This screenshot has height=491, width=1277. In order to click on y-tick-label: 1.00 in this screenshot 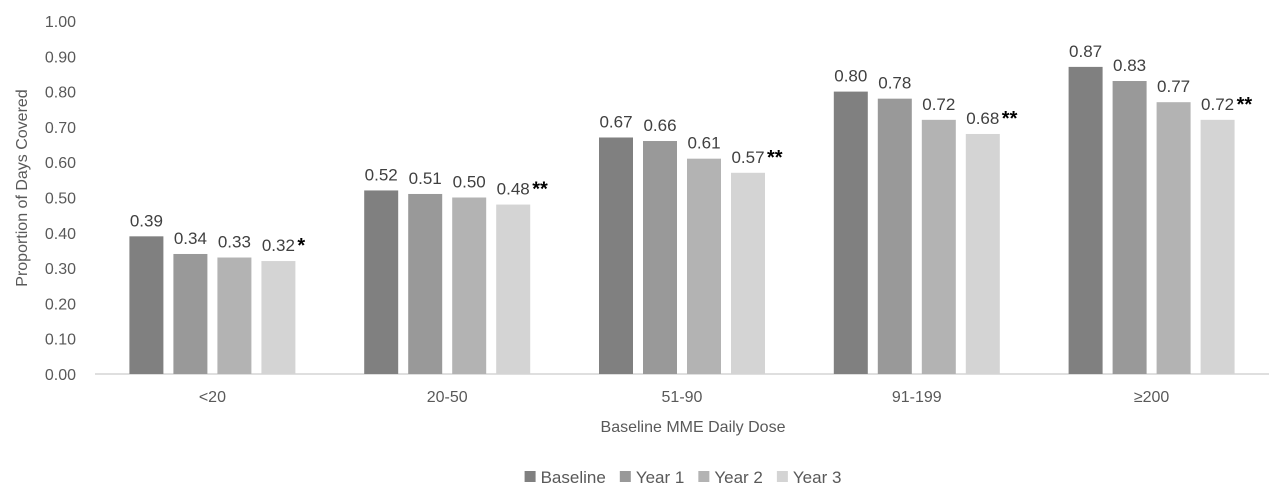, I will do `click(60, 22)`.